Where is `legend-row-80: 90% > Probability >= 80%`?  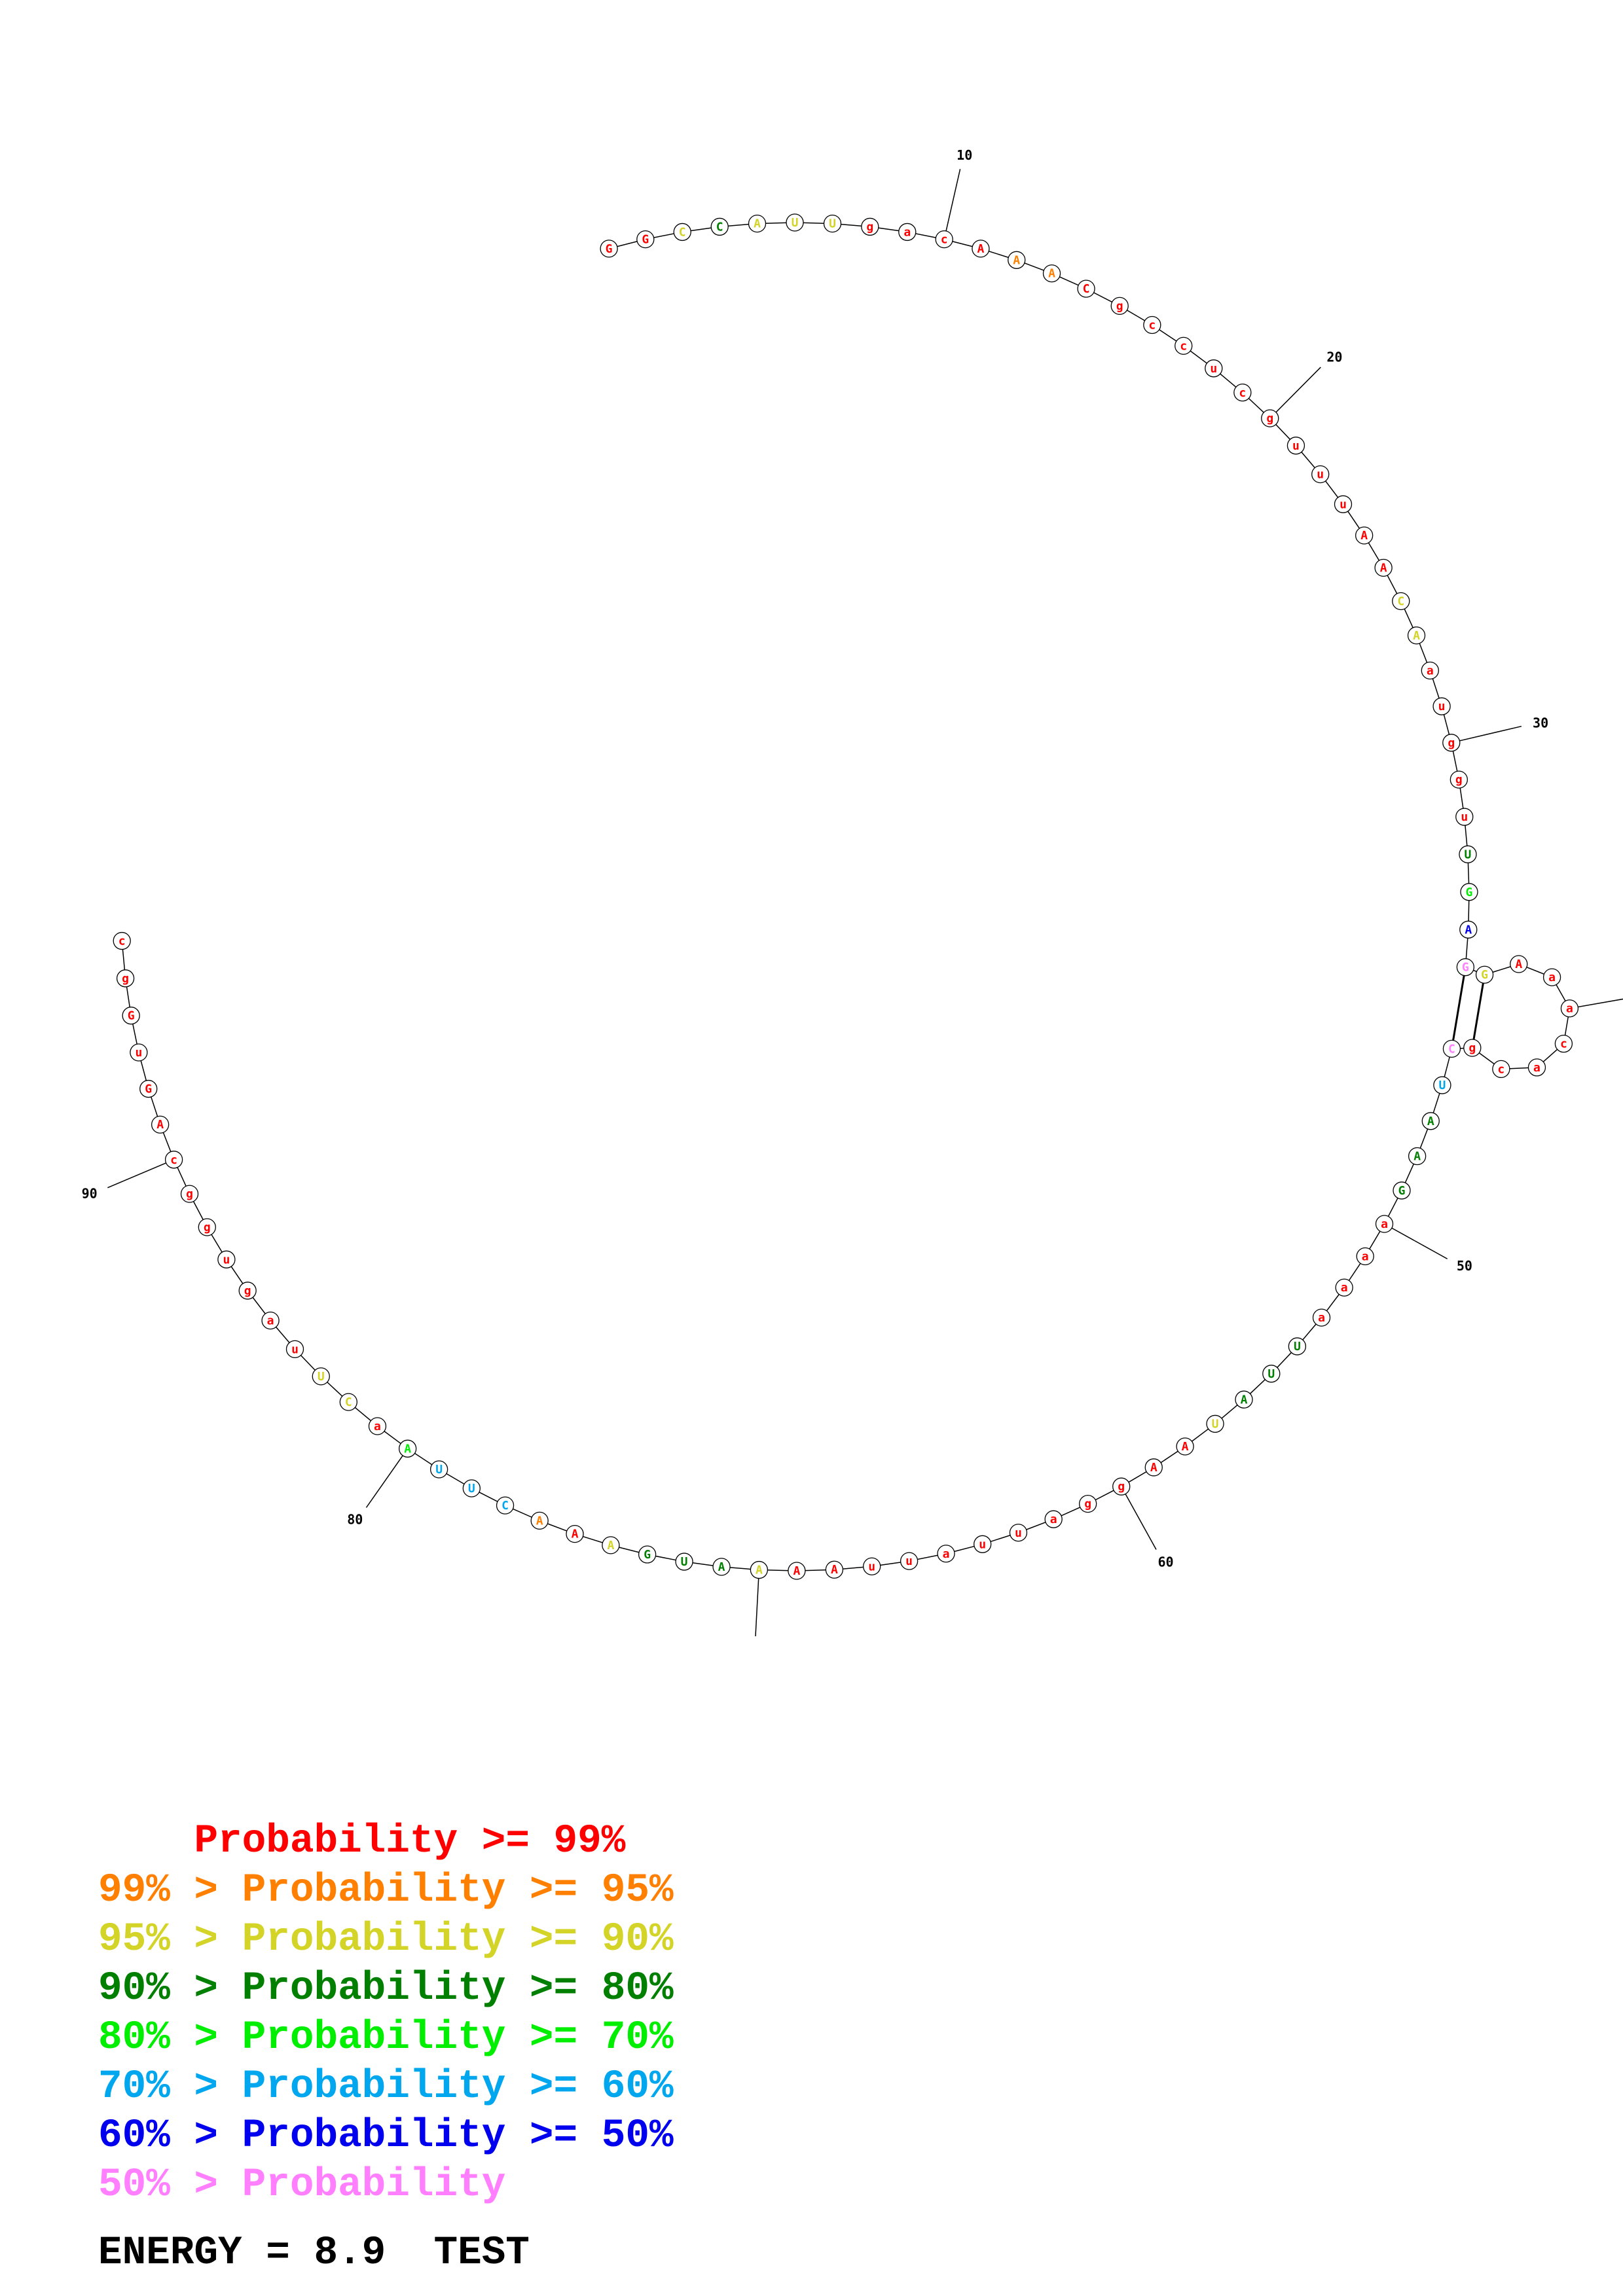
legend-row-80: 90% > Probability >= 80% is located at coordinates (386, 1988).